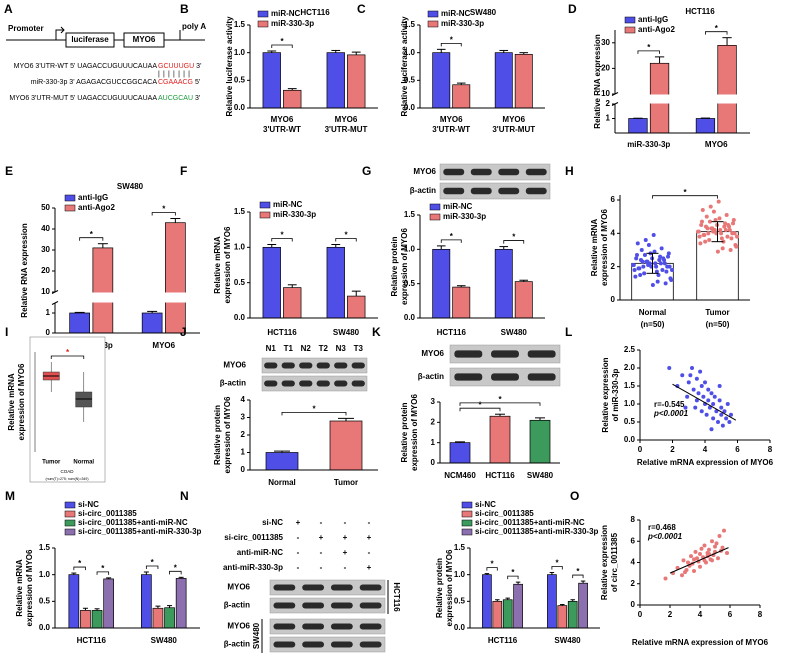 The width and height of the screenshot is (787, 658). What do you see at coordinates (306, 348) in the screenshot?
I see `lane-label: N2` at bounding box center [306, 348].